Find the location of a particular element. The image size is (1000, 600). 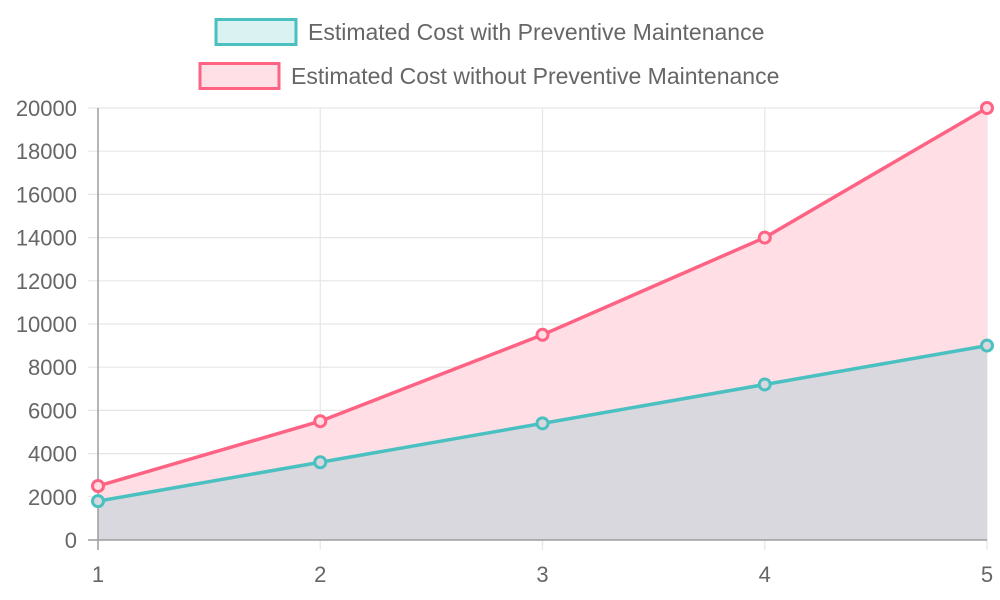

y-tick-label: 18000 is located at coordinates (46, 151).